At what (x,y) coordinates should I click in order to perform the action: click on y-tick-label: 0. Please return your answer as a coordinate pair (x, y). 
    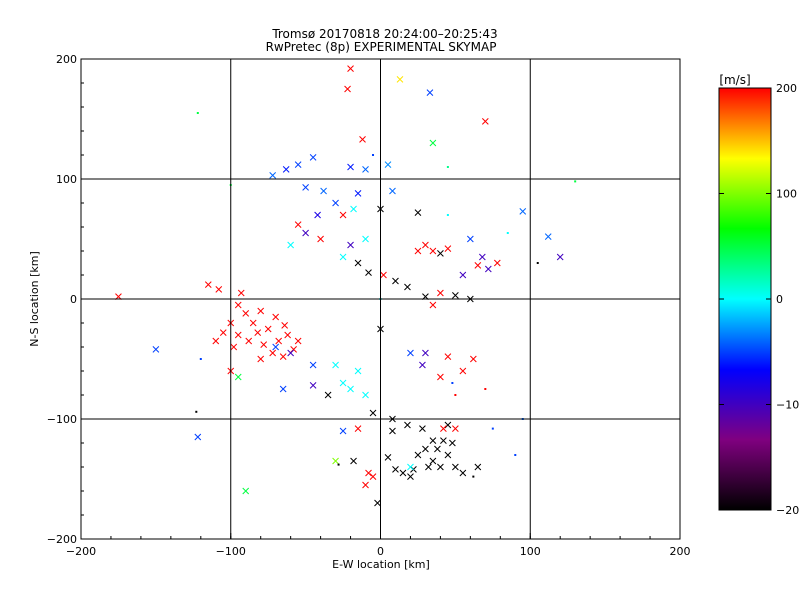
    Looking at the image, I should click on (73, 299).